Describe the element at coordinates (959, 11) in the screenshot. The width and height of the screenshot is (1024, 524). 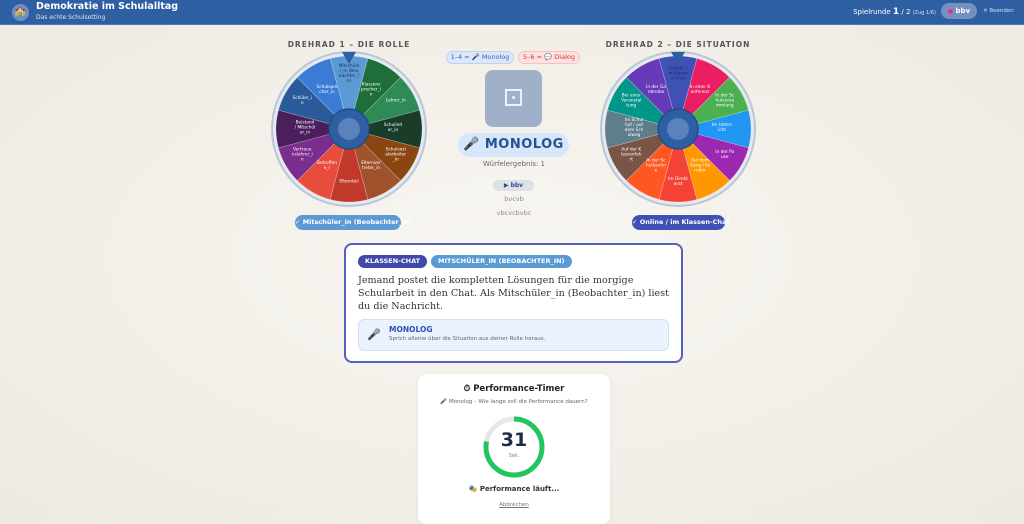
I see `user-button: ● bbv` at that location.